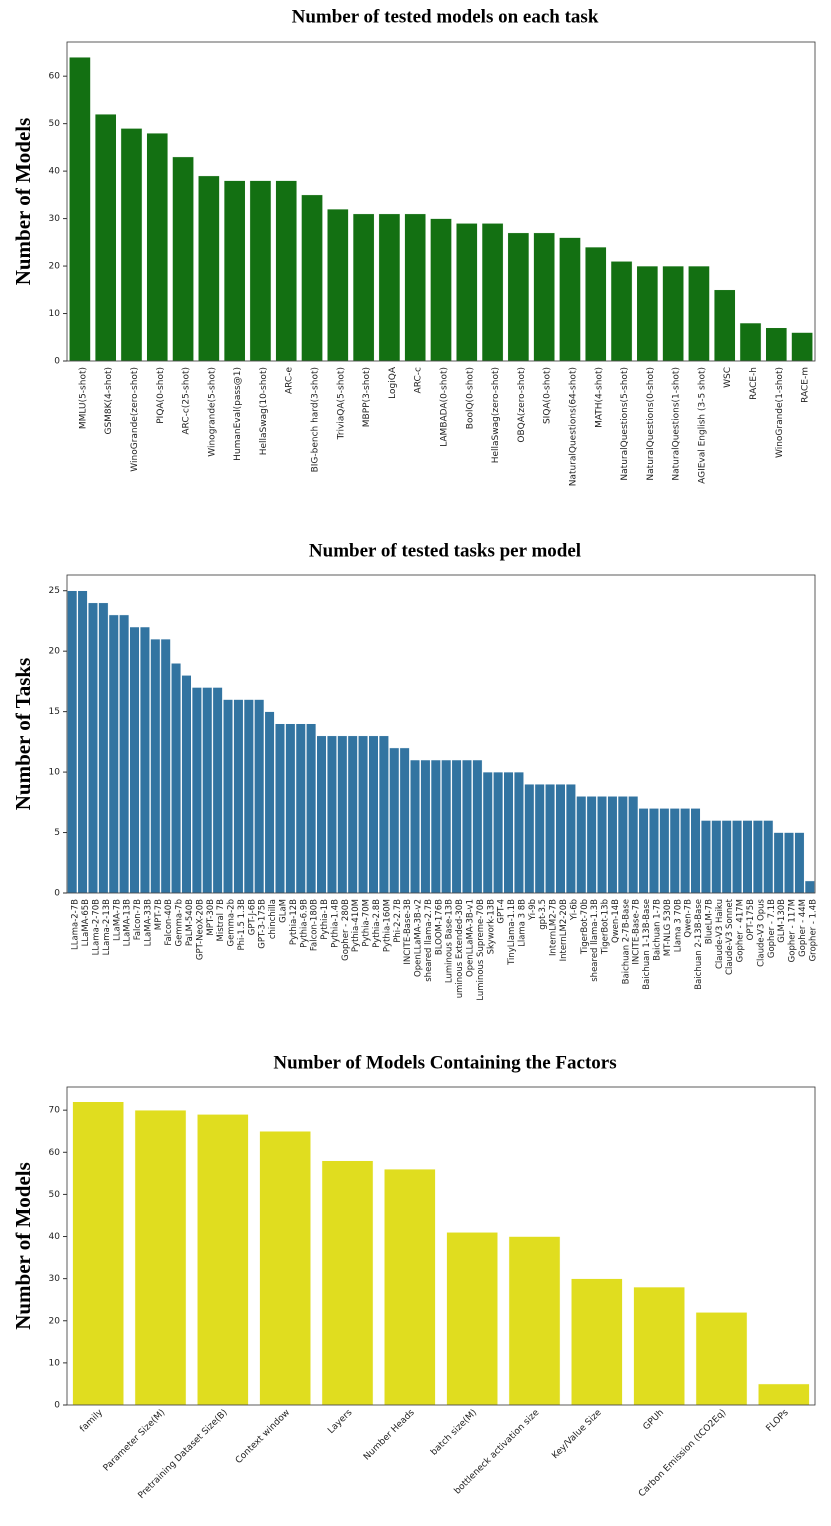  I want to click on x-tick-label: PIQA(0-shot), so click(161, 395).